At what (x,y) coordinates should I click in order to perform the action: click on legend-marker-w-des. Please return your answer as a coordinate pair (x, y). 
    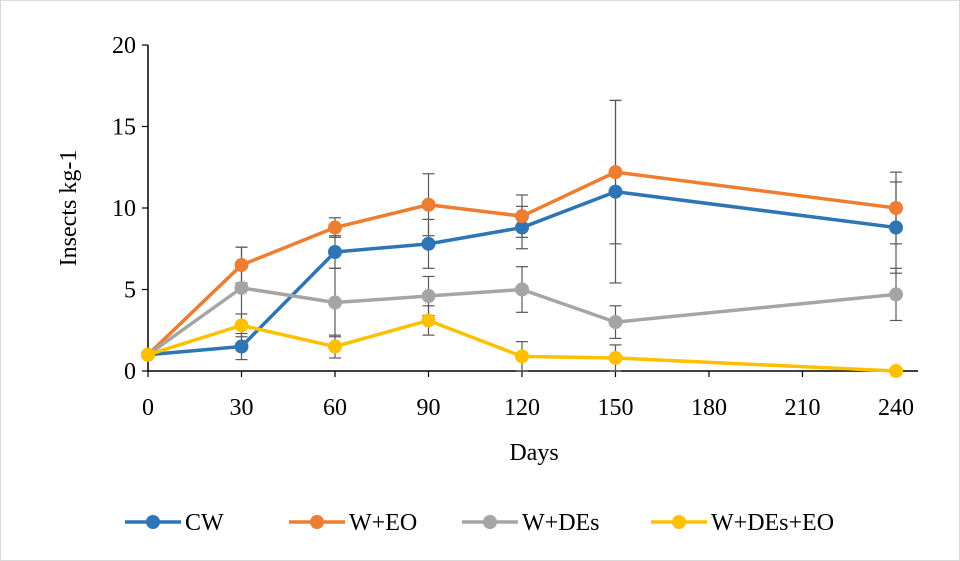
    Looking at the image, I should click on (490, 522).